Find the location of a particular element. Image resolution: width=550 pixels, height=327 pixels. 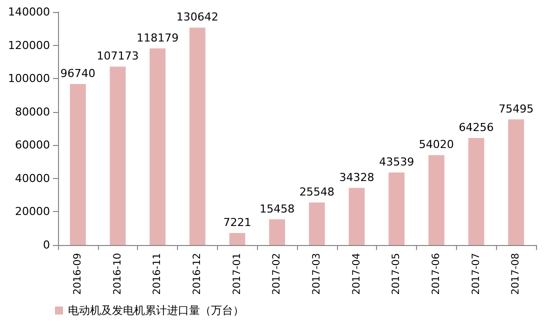

x-tick-label: 2017-07 is located at coordinates (476, 274).